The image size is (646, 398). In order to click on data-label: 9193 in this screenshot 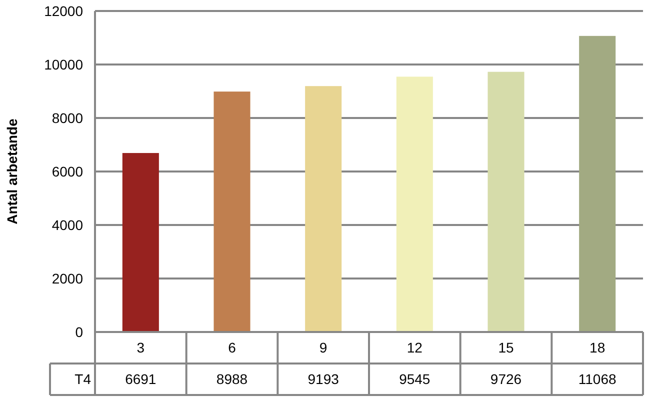, I will do `click(324, 379)`.